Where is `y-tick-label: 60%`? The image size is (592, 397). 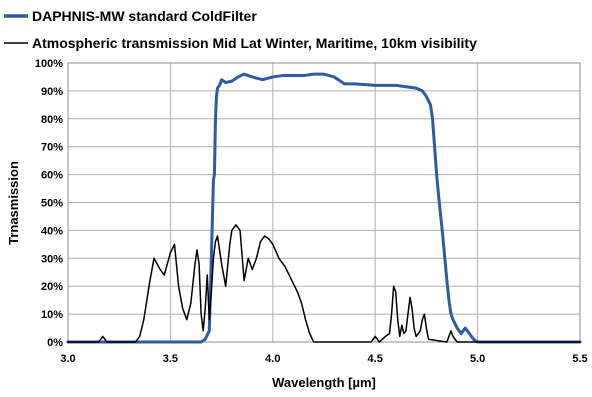
y-tick-label: 60% is located at coordinates (52, 176).